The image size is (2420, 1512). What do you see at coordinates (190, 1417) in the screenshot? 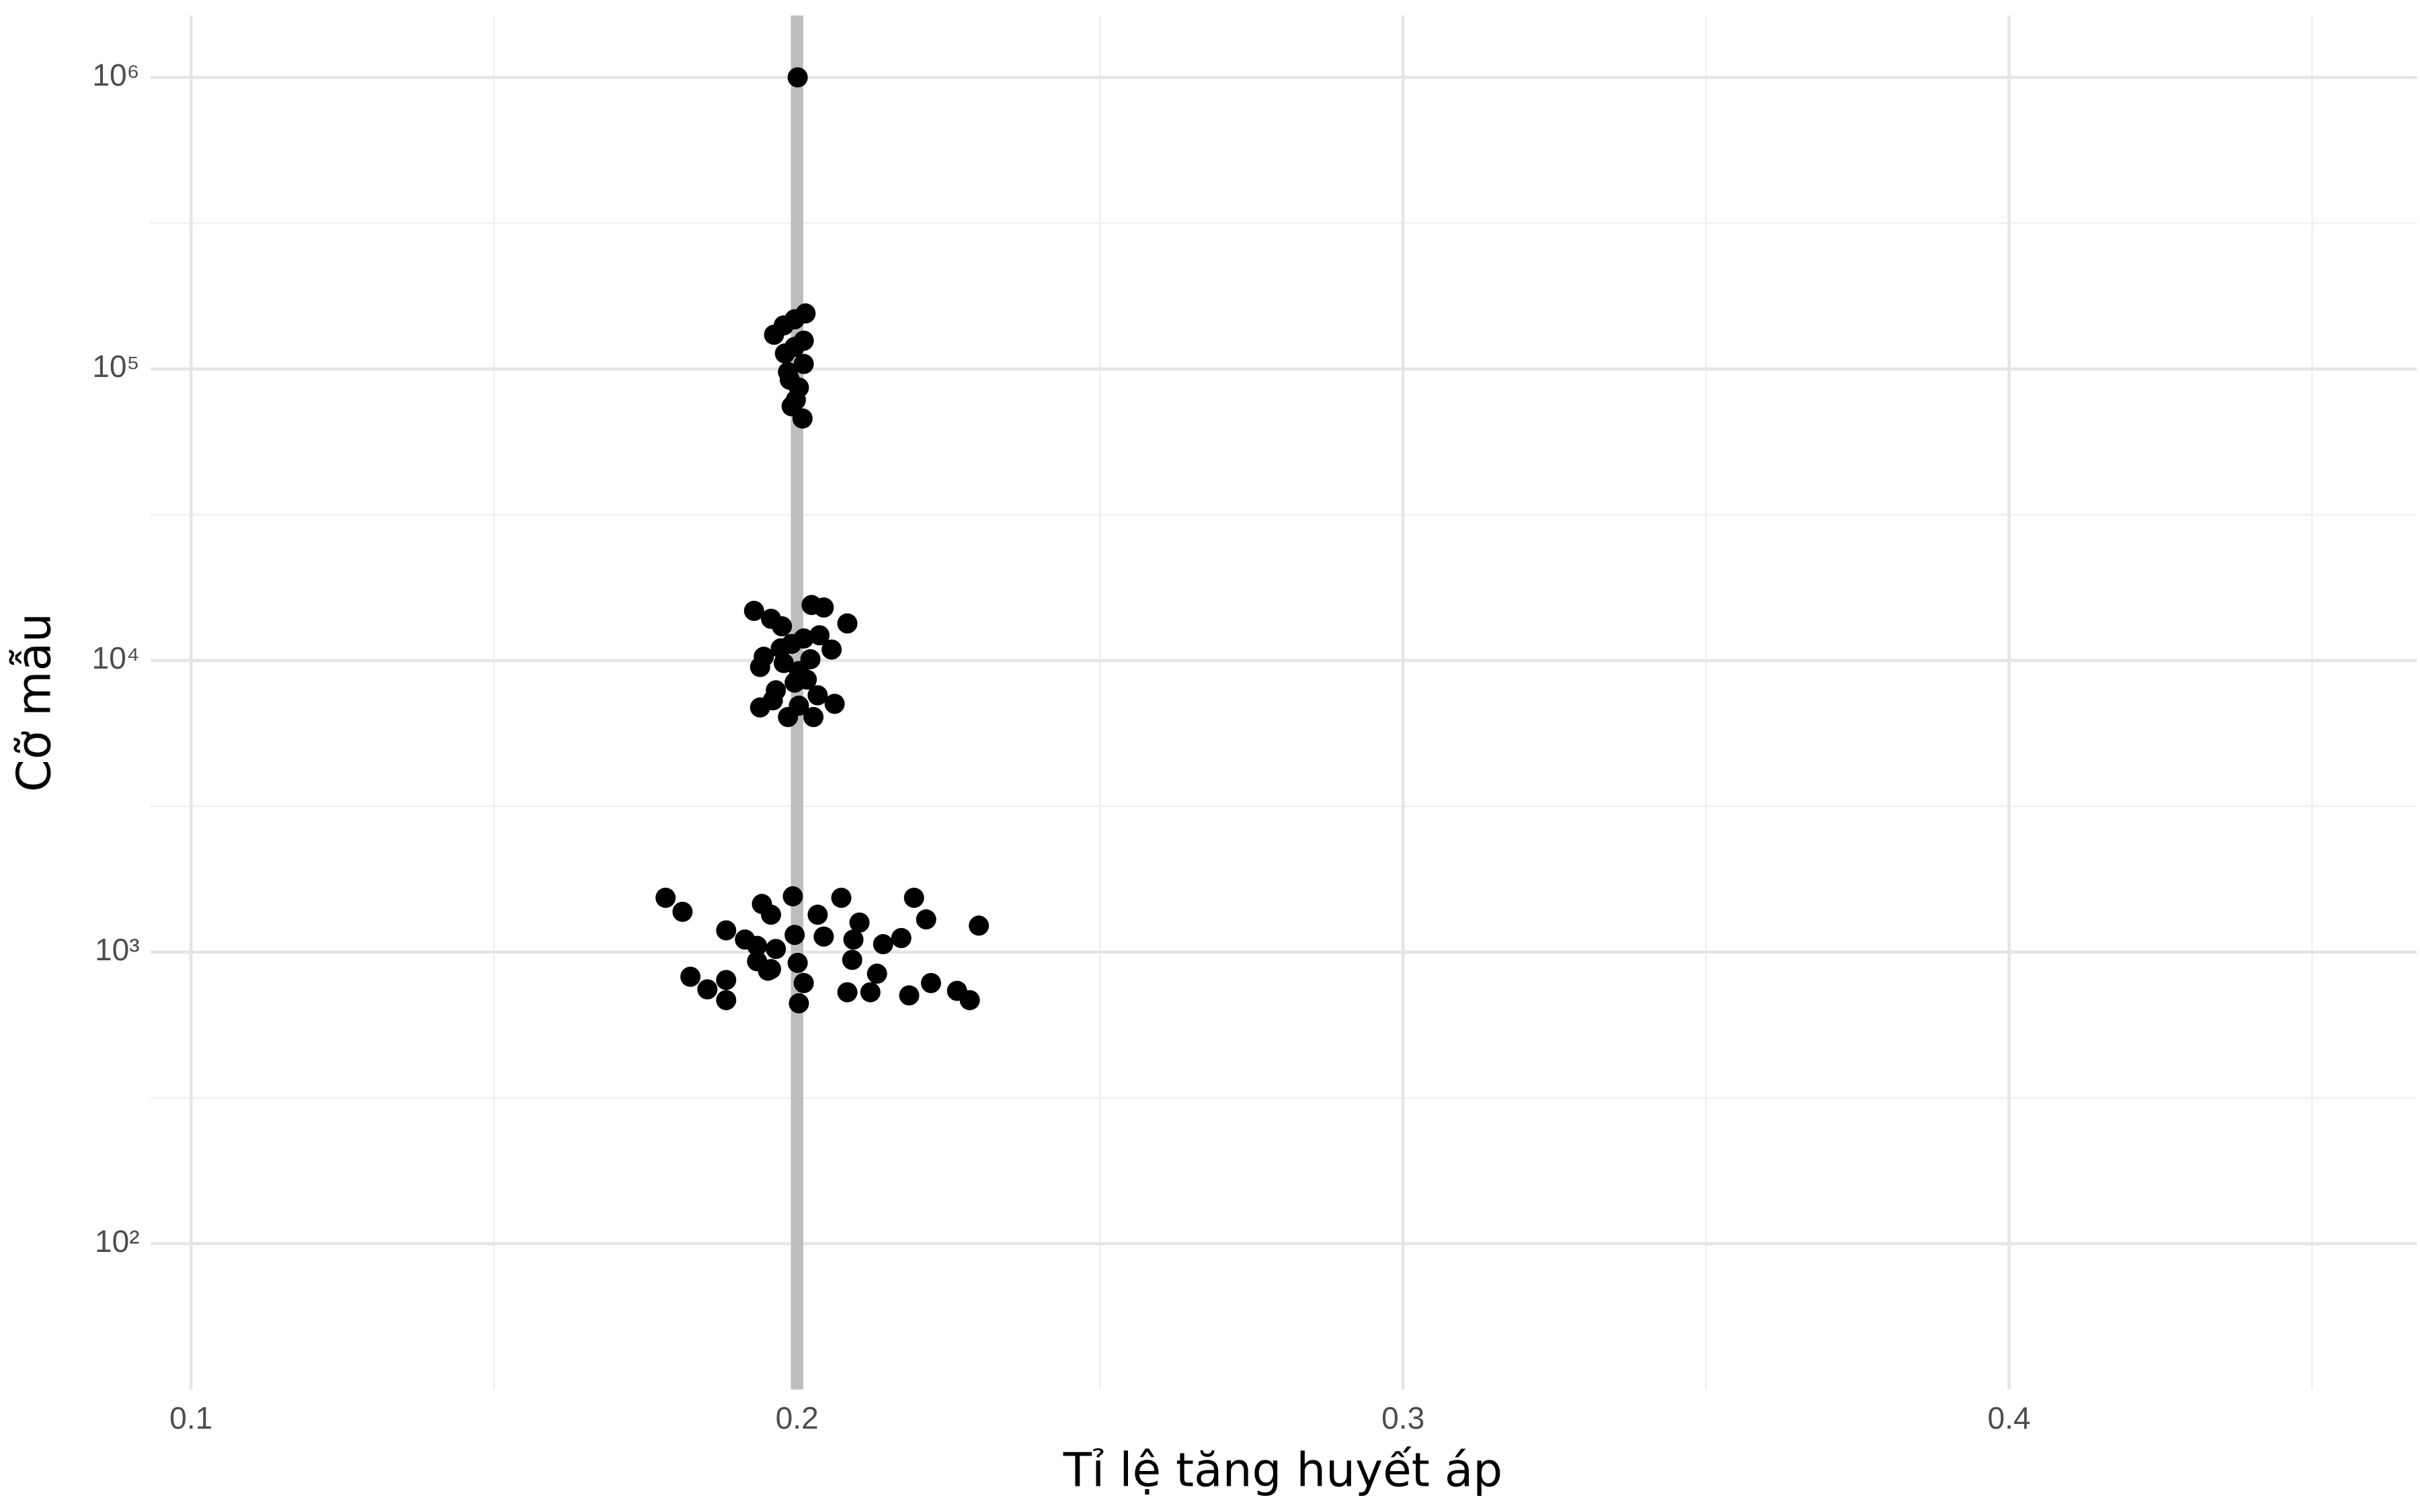
I see `x-tick-label: 0.1` at bounding box center [190, 1417].